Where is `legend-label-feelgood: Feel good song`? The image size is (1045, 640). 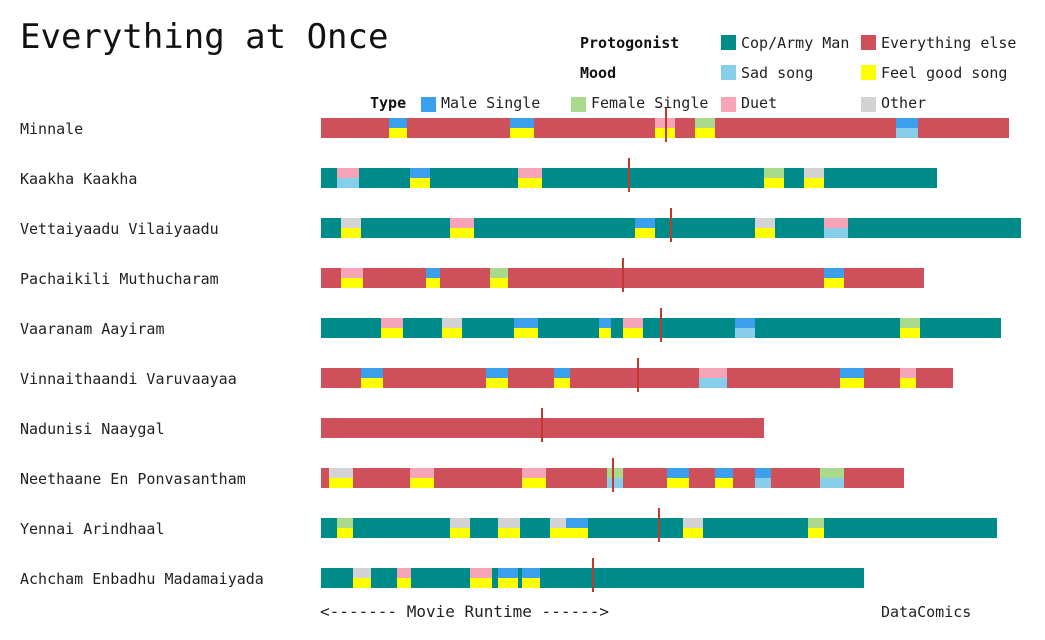 legend-label-feelgood: Feel good song is located at coordinates (944, 73).